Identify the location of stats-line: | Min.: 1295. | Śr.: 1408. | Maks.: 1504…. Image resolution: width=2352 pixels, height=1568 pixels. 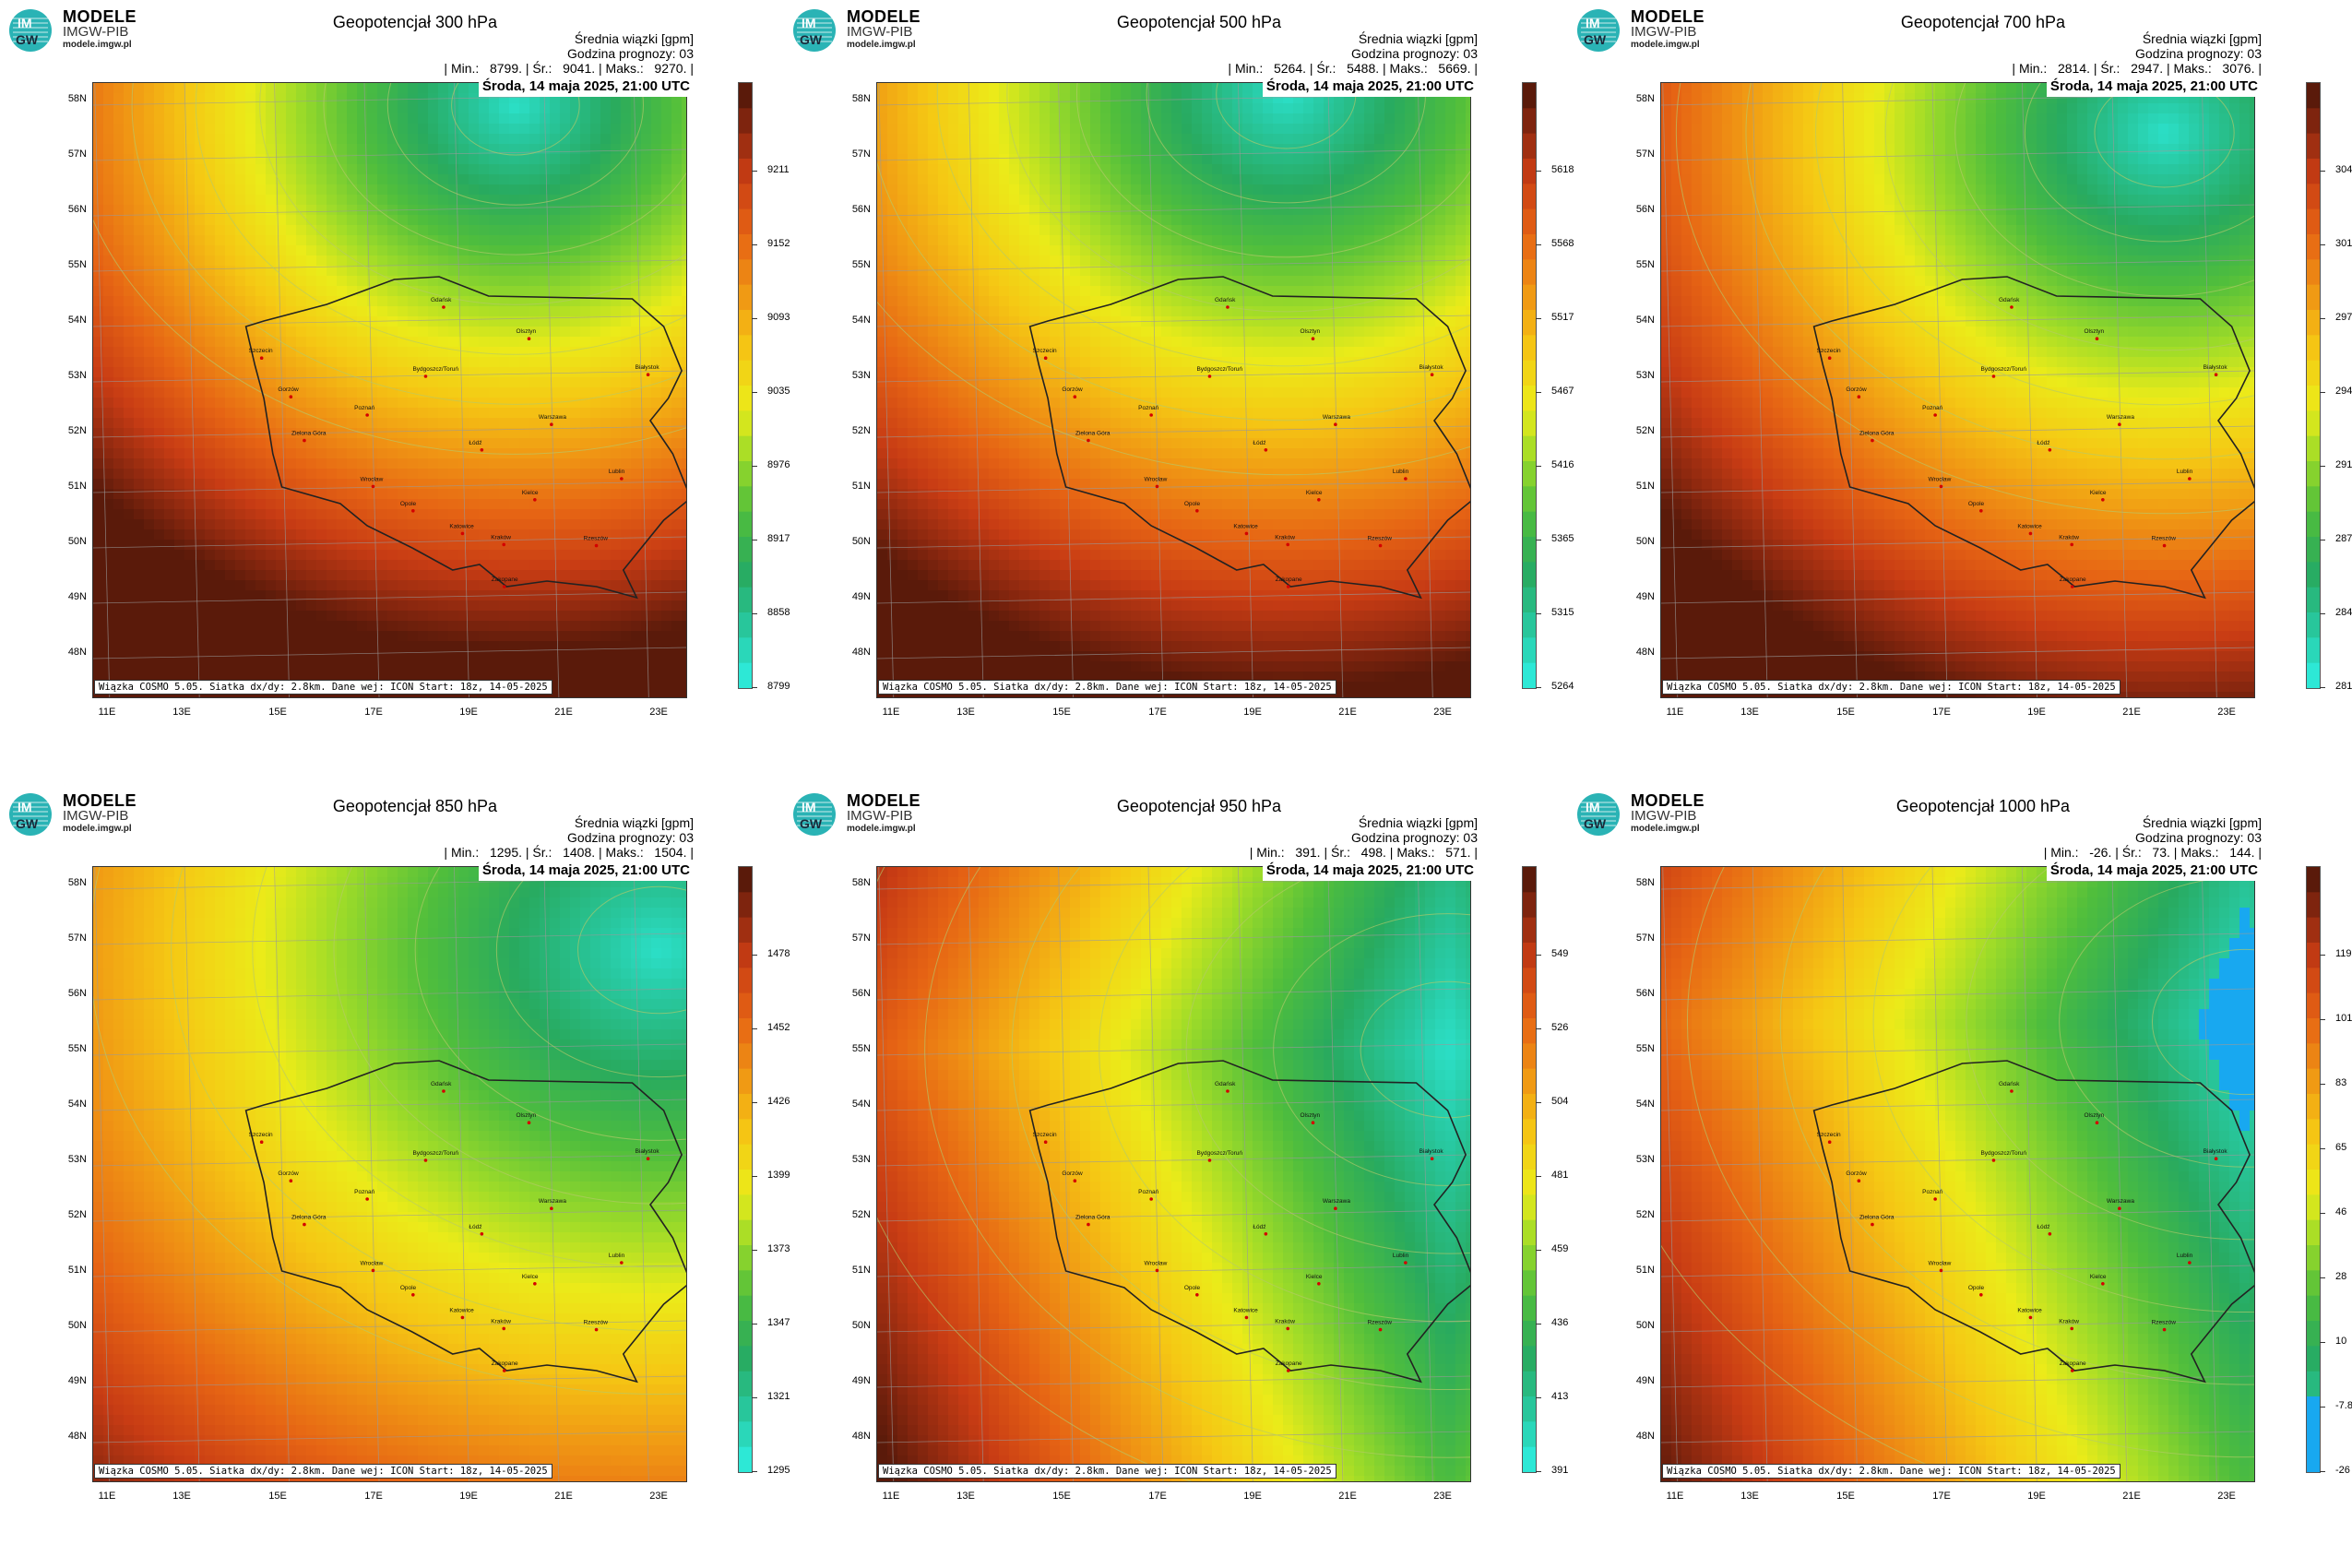
(569, 852).